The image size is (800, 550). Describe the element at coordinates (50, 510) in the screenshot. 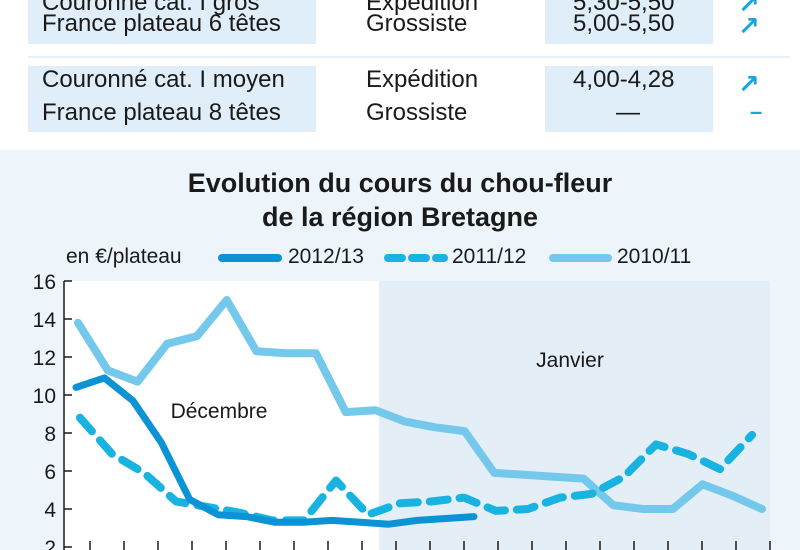

I see `y-tick-label: 4` at that location.